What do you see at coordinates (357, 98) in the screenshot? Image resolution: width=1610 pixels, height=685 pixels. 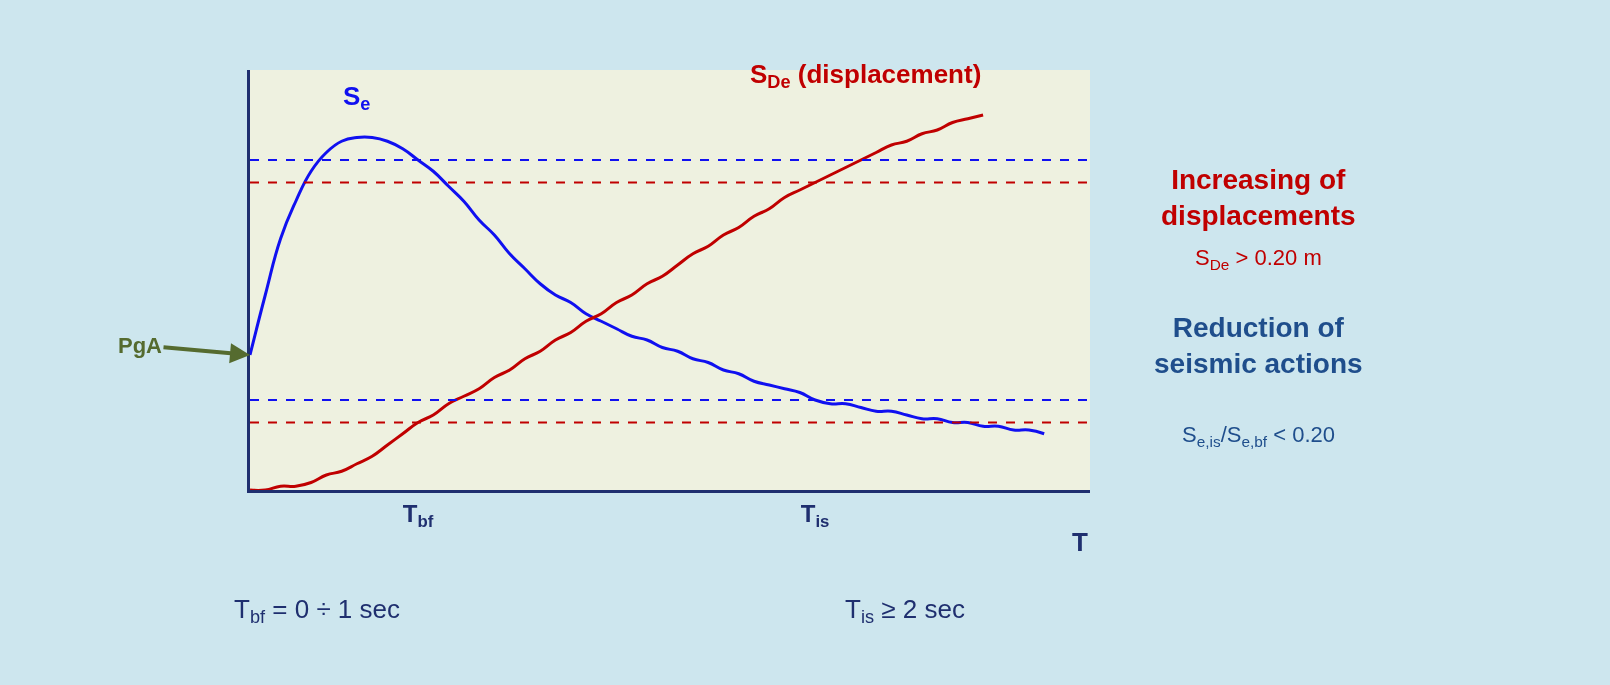 I see `series-label: S$_{e}$` at bounding box center [357, 98].